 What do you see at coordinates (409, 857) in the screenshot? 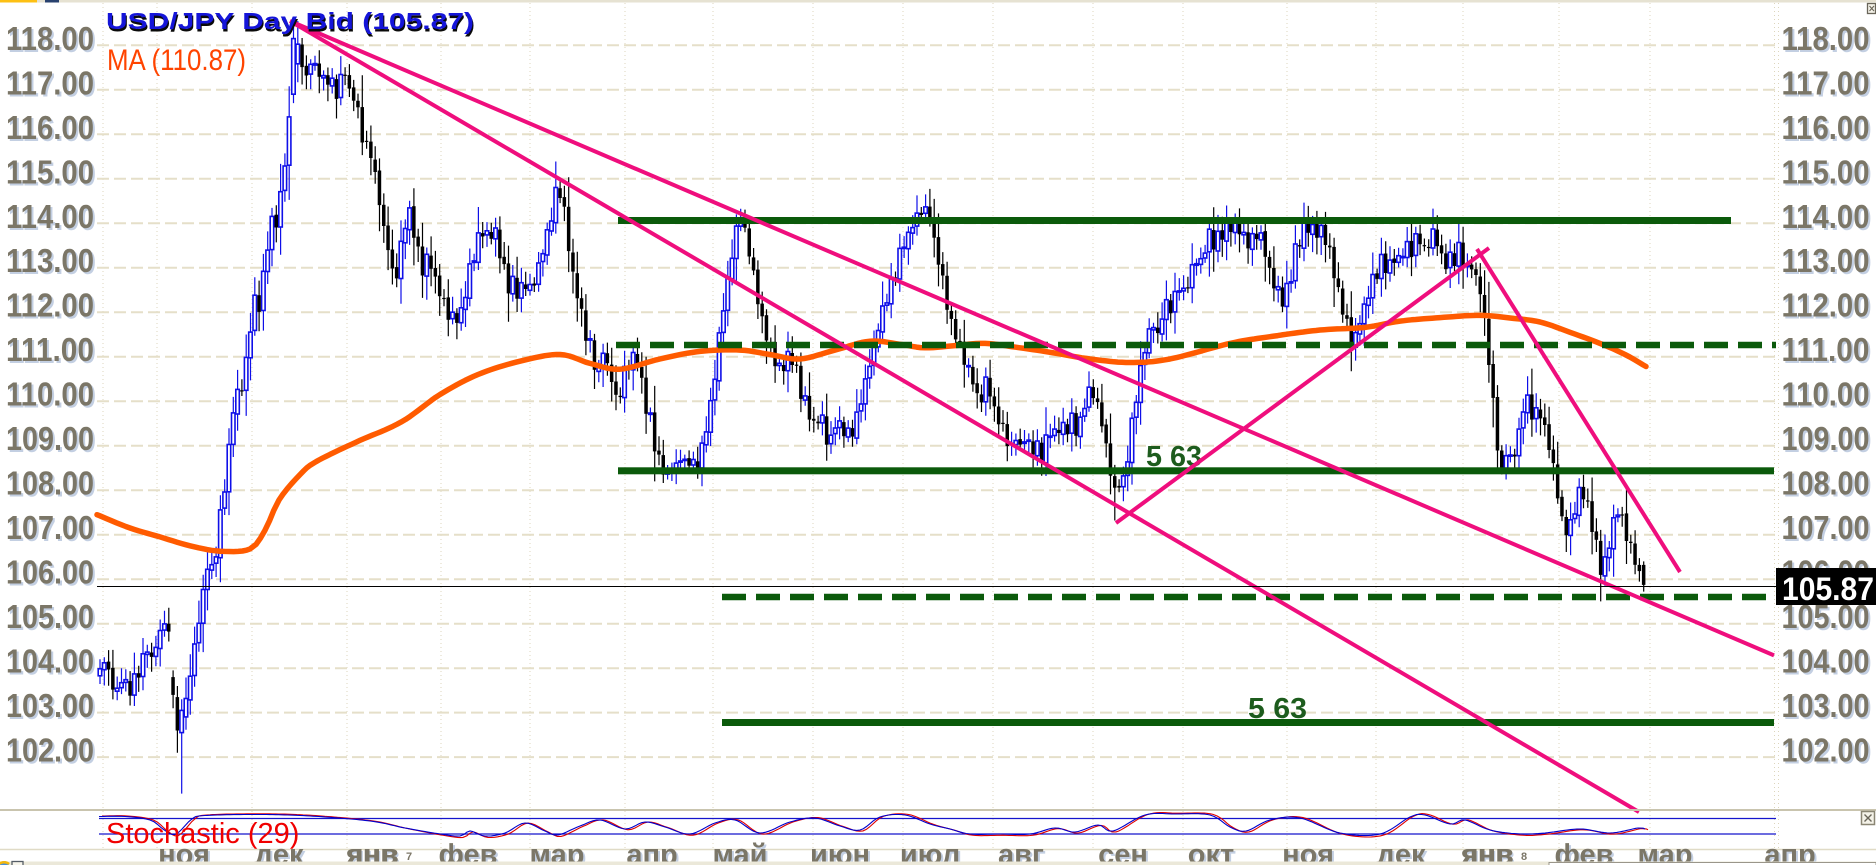
I see `svg-text: 7` at bounding box center [409, 857].